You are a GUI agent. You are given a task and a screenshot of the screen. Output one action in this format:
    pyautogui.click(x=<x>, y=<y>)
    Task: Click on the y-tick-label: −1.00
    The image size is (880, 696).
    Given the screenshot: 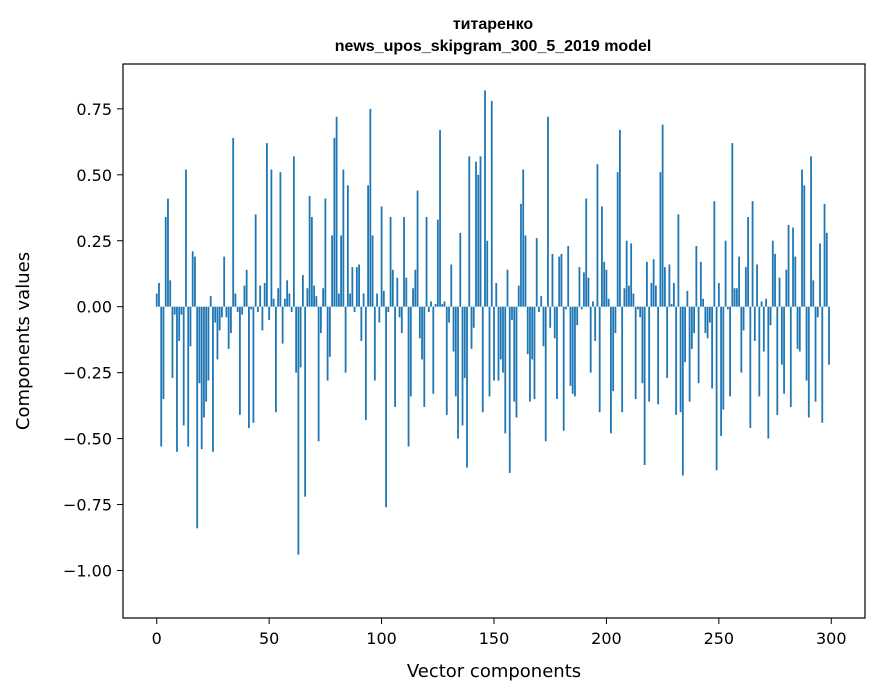 What is the action you would take?
    pyautogui.click(x=87, y=571)
    